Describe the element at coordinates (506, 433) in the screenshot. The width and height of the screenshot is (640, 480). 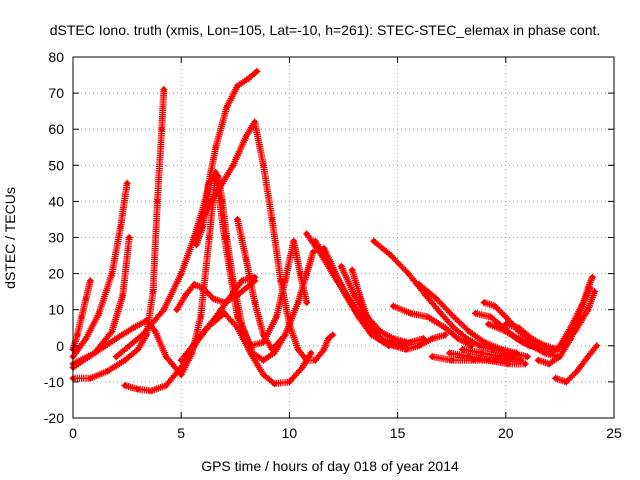
I see `x-tick-label: 20` at that location.